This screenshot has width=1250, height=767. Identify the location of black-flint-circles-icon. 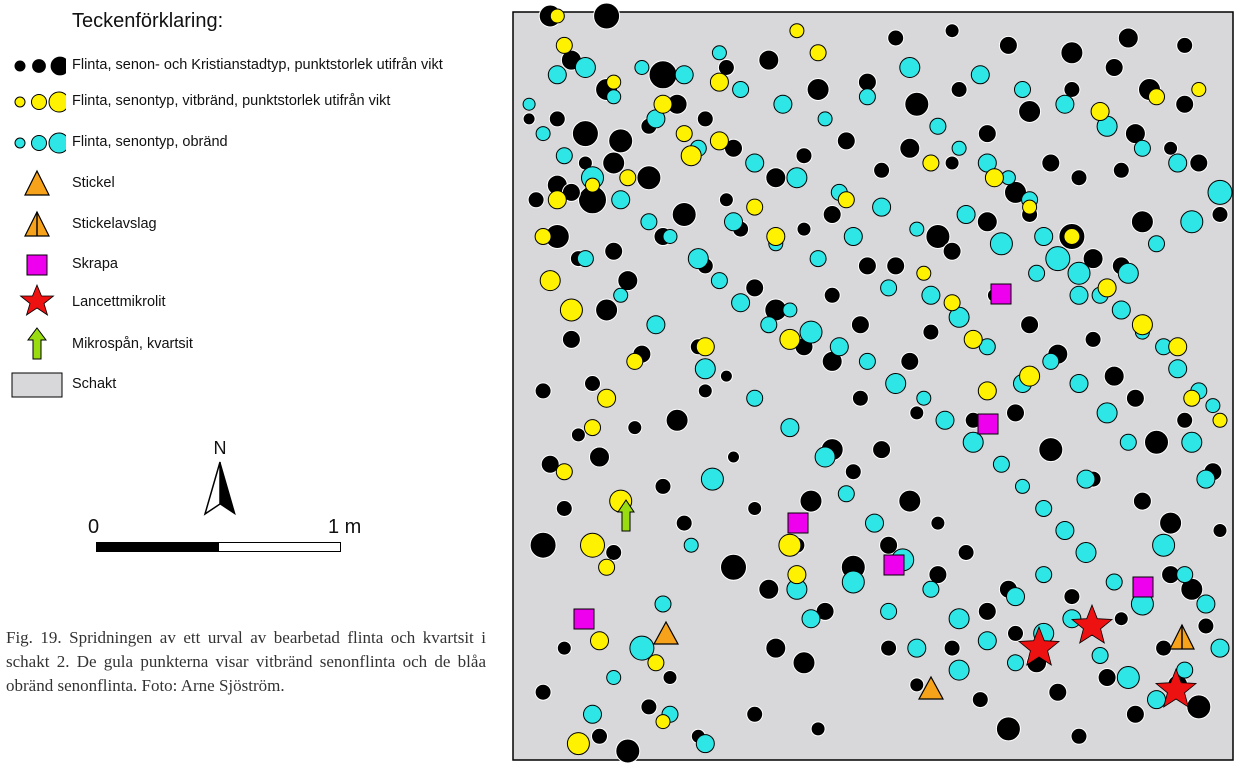
(40, 66).